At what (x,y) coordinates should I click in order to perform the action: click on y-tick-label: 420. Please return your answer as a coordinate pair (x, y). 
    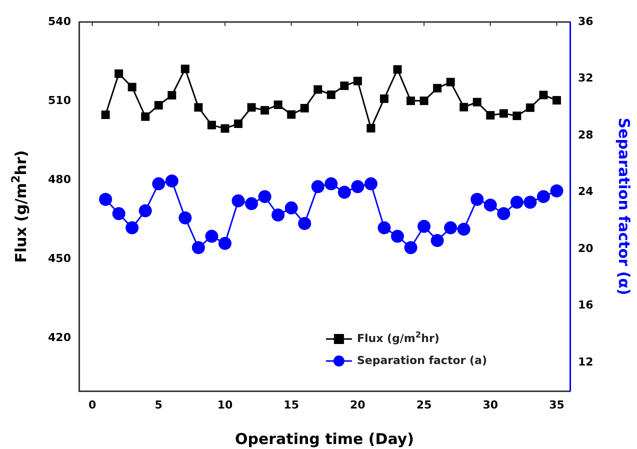
    Looking at the image, I should click on (60, 337).